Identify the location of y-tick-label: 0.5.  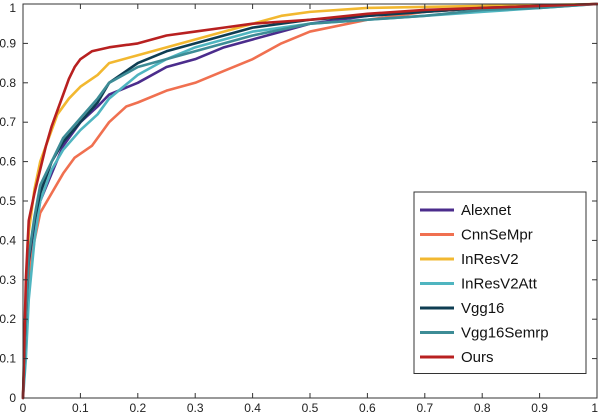
(8, 201).